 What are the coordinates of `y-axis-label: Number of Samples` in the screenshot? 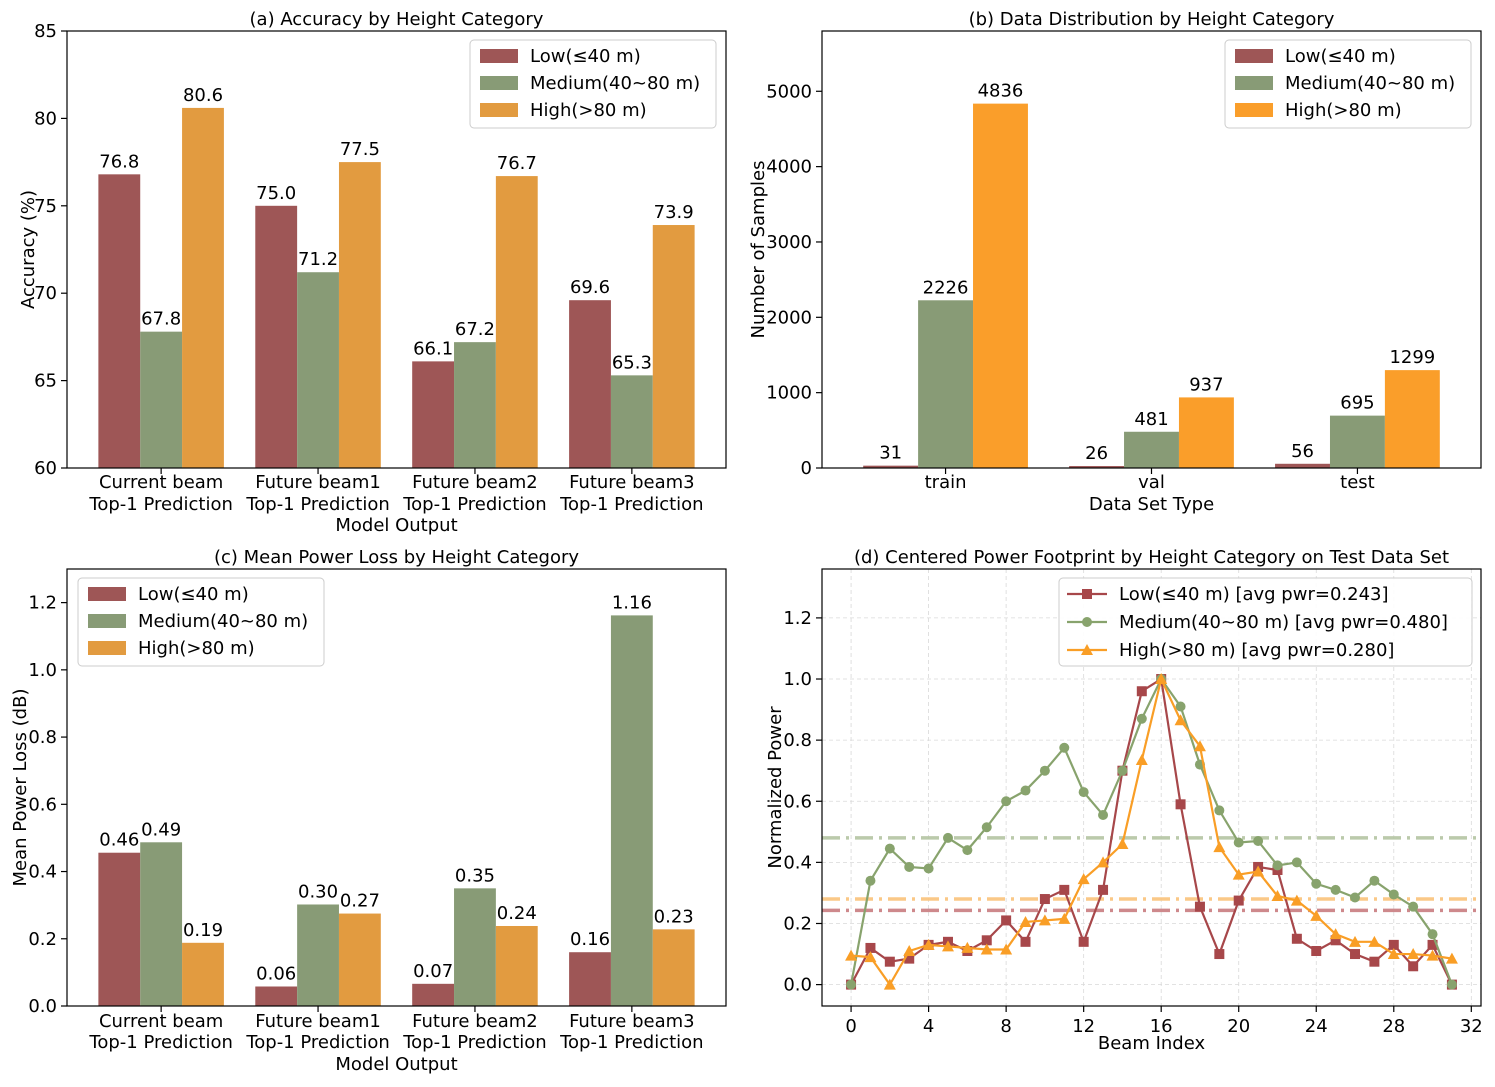 It's located at (758, 250).